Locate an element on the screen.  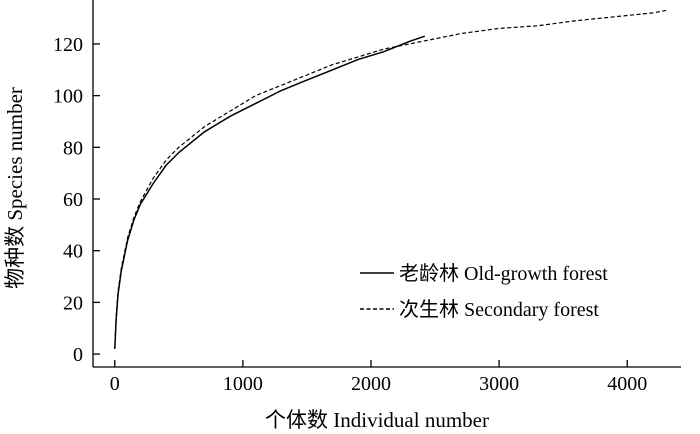
y-tick-label: 80 is located at coordinates (73, 148).